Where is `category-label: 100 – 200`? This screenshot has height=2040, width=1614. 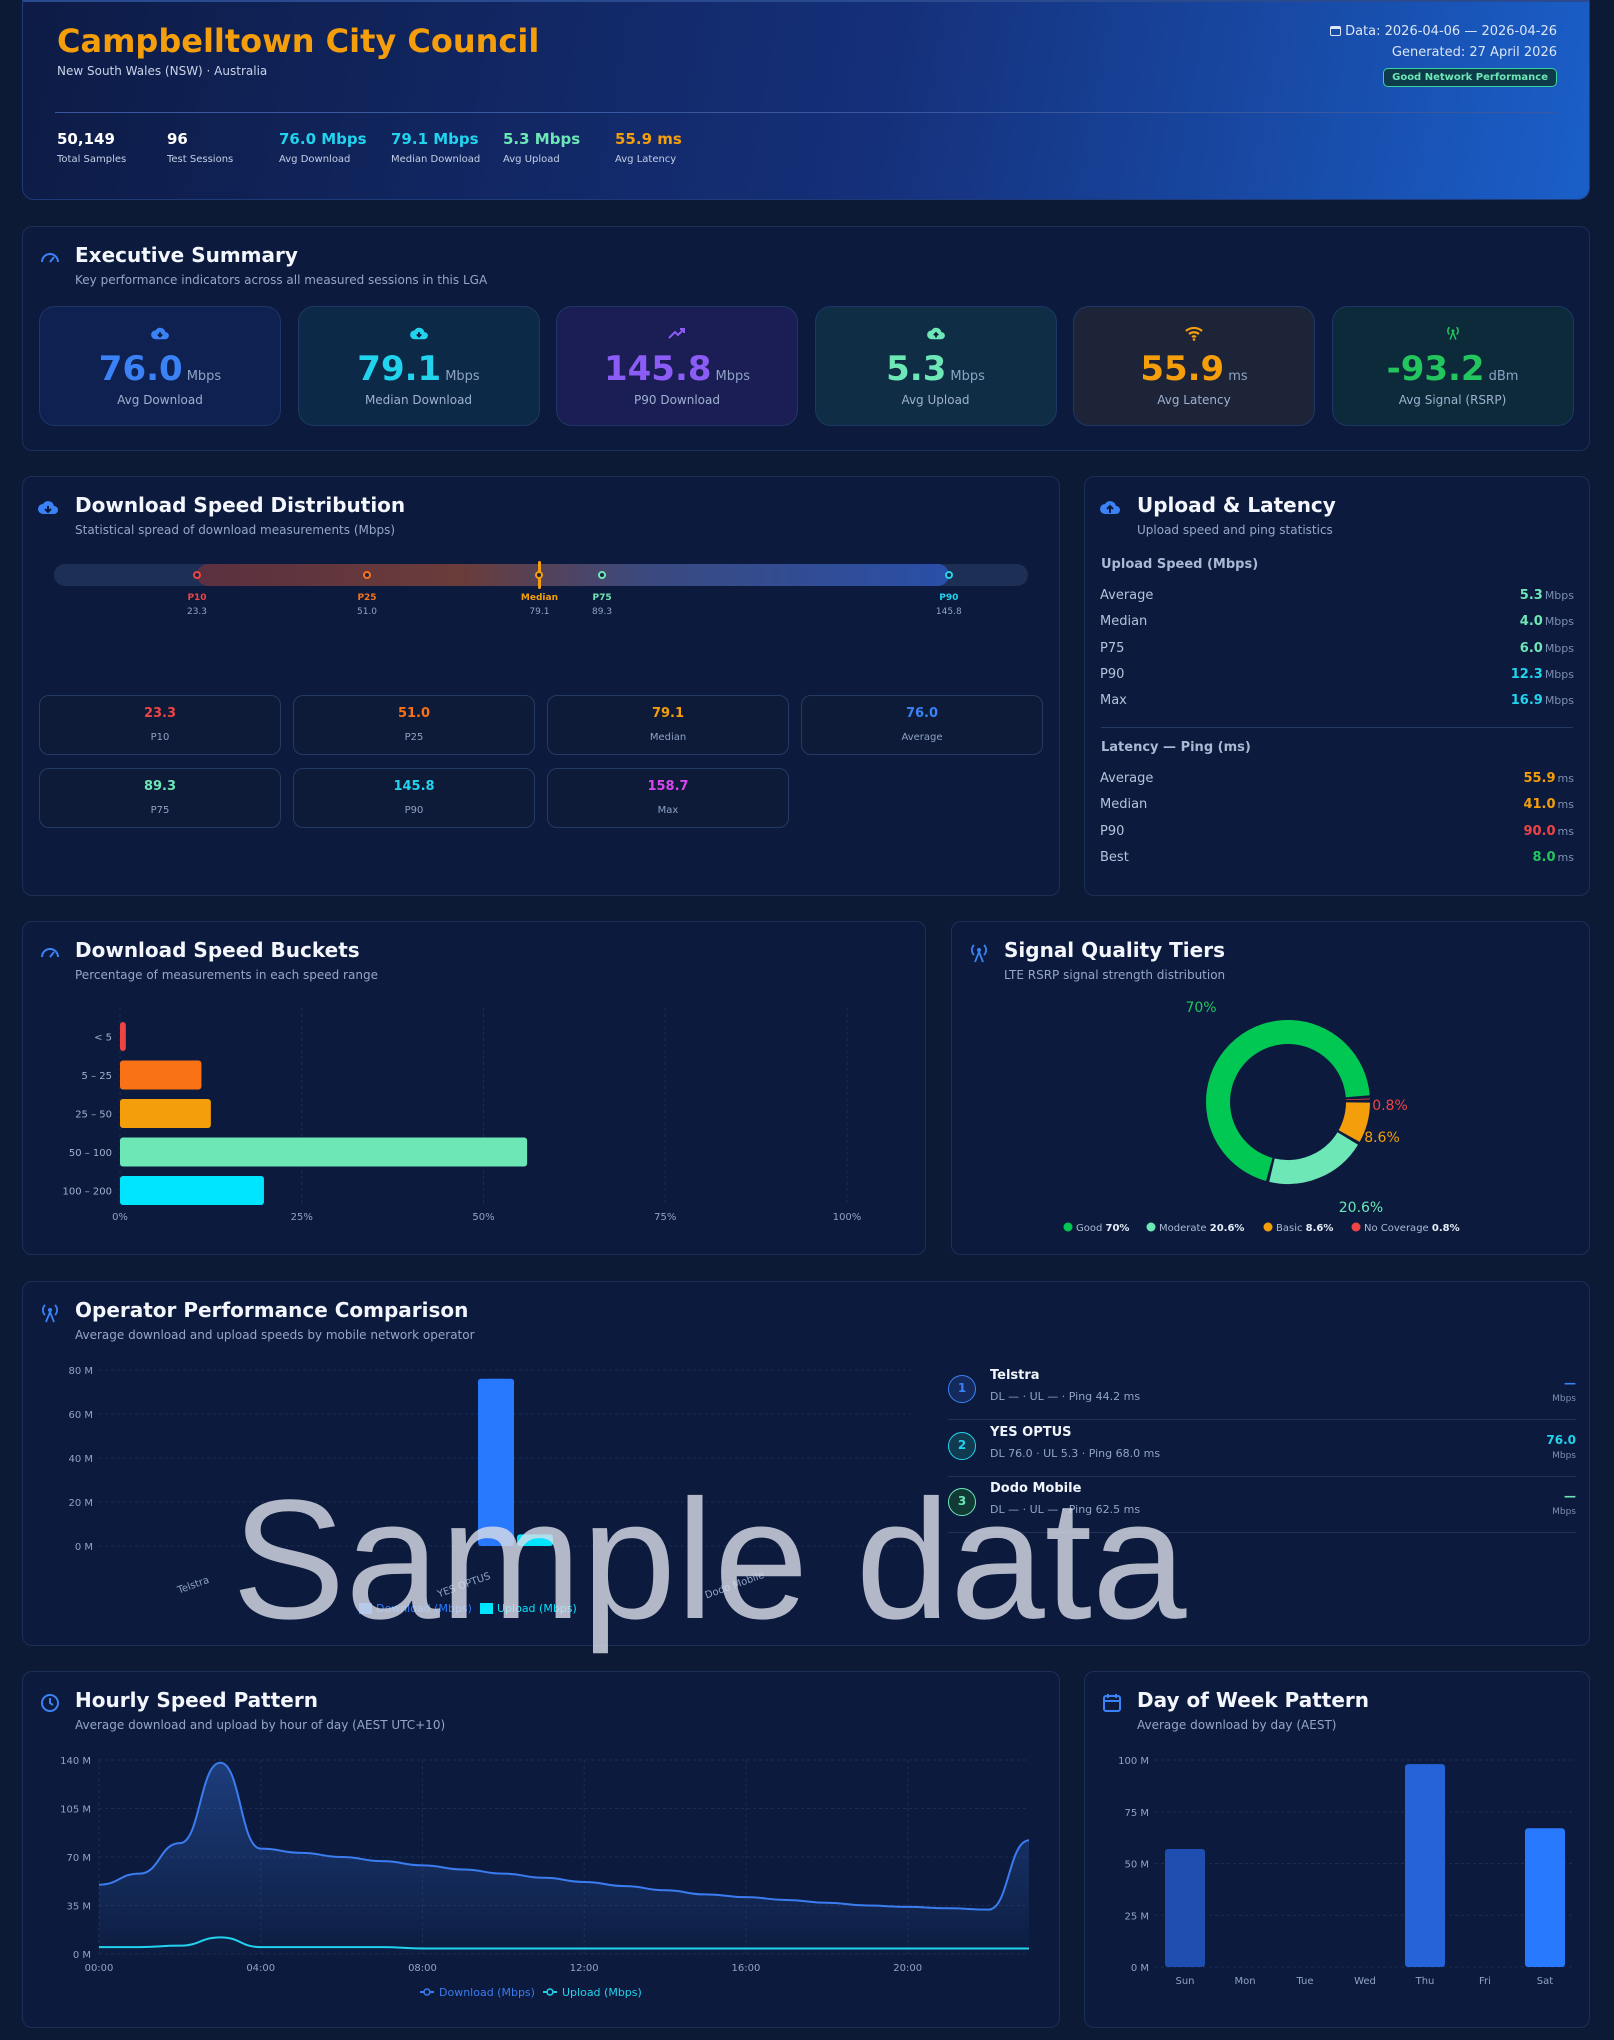
category-label: 100 – 200 is located at coordinates (87, 1192).